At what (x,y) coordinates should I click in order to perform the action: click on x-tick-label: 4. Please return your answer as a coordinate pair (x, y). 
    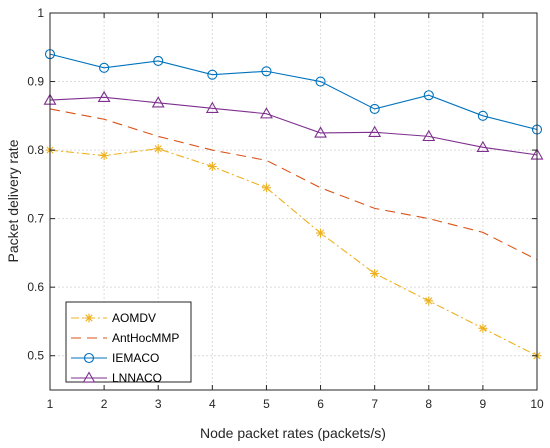
    Looking at the image, I should click on (212, 404).